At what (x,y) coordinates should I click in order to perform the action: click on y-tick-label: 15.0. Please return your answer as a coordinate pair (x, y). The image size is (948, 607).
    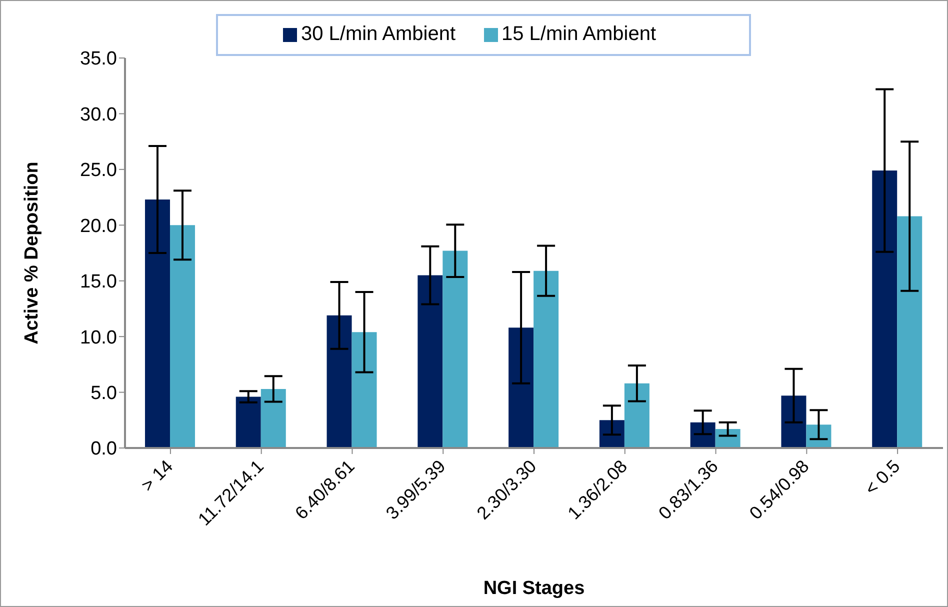
    Looking at the image, I should click on (98, 282).